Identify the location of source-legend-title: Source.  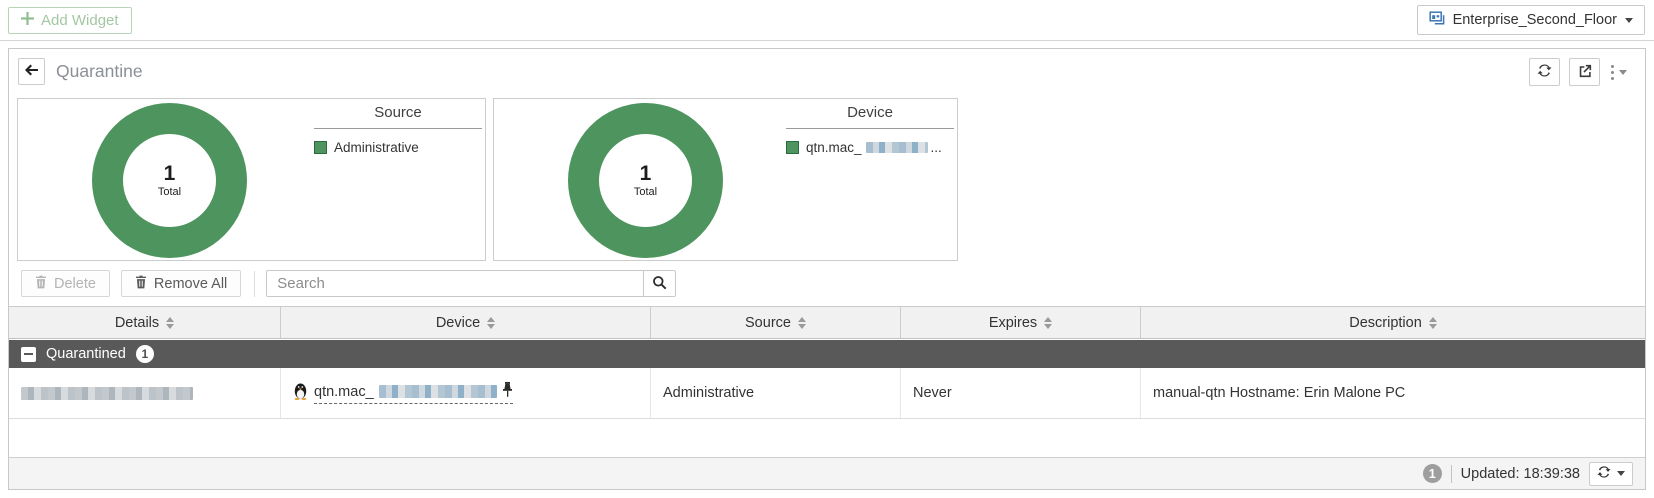
(398, 116).